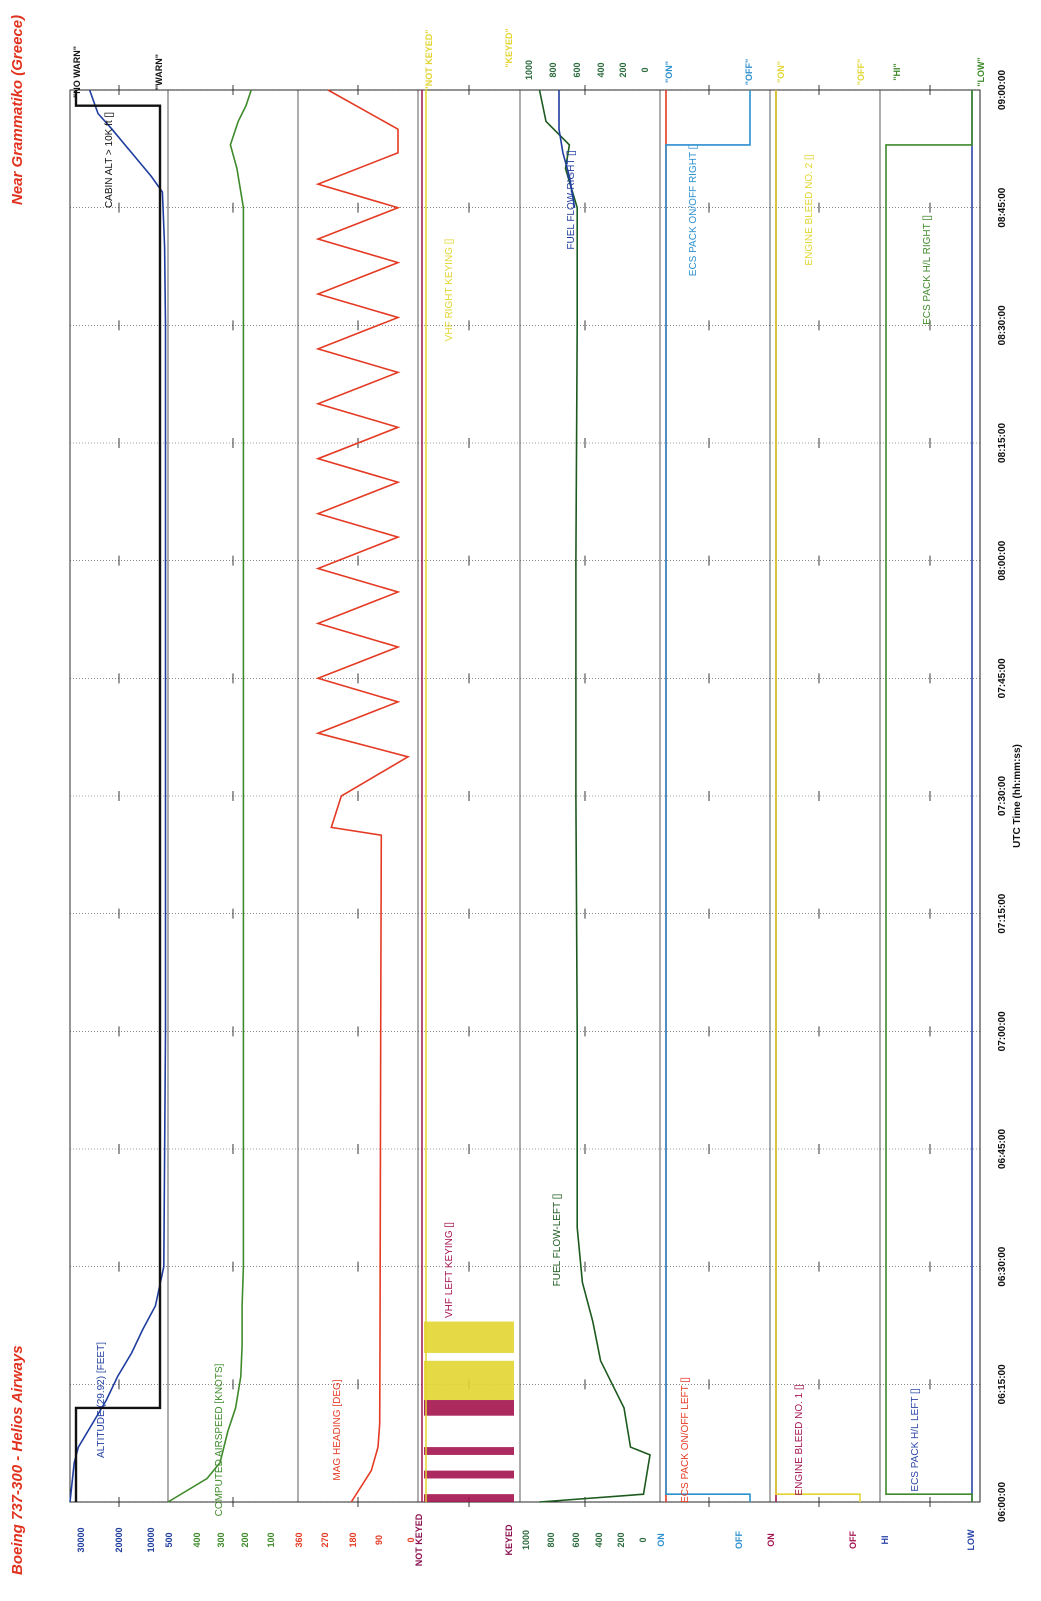  Describe the element at coordinates (739, 1540) in the screenshot. I see `y-tick-label-ecs_pack: OFF` at that location.